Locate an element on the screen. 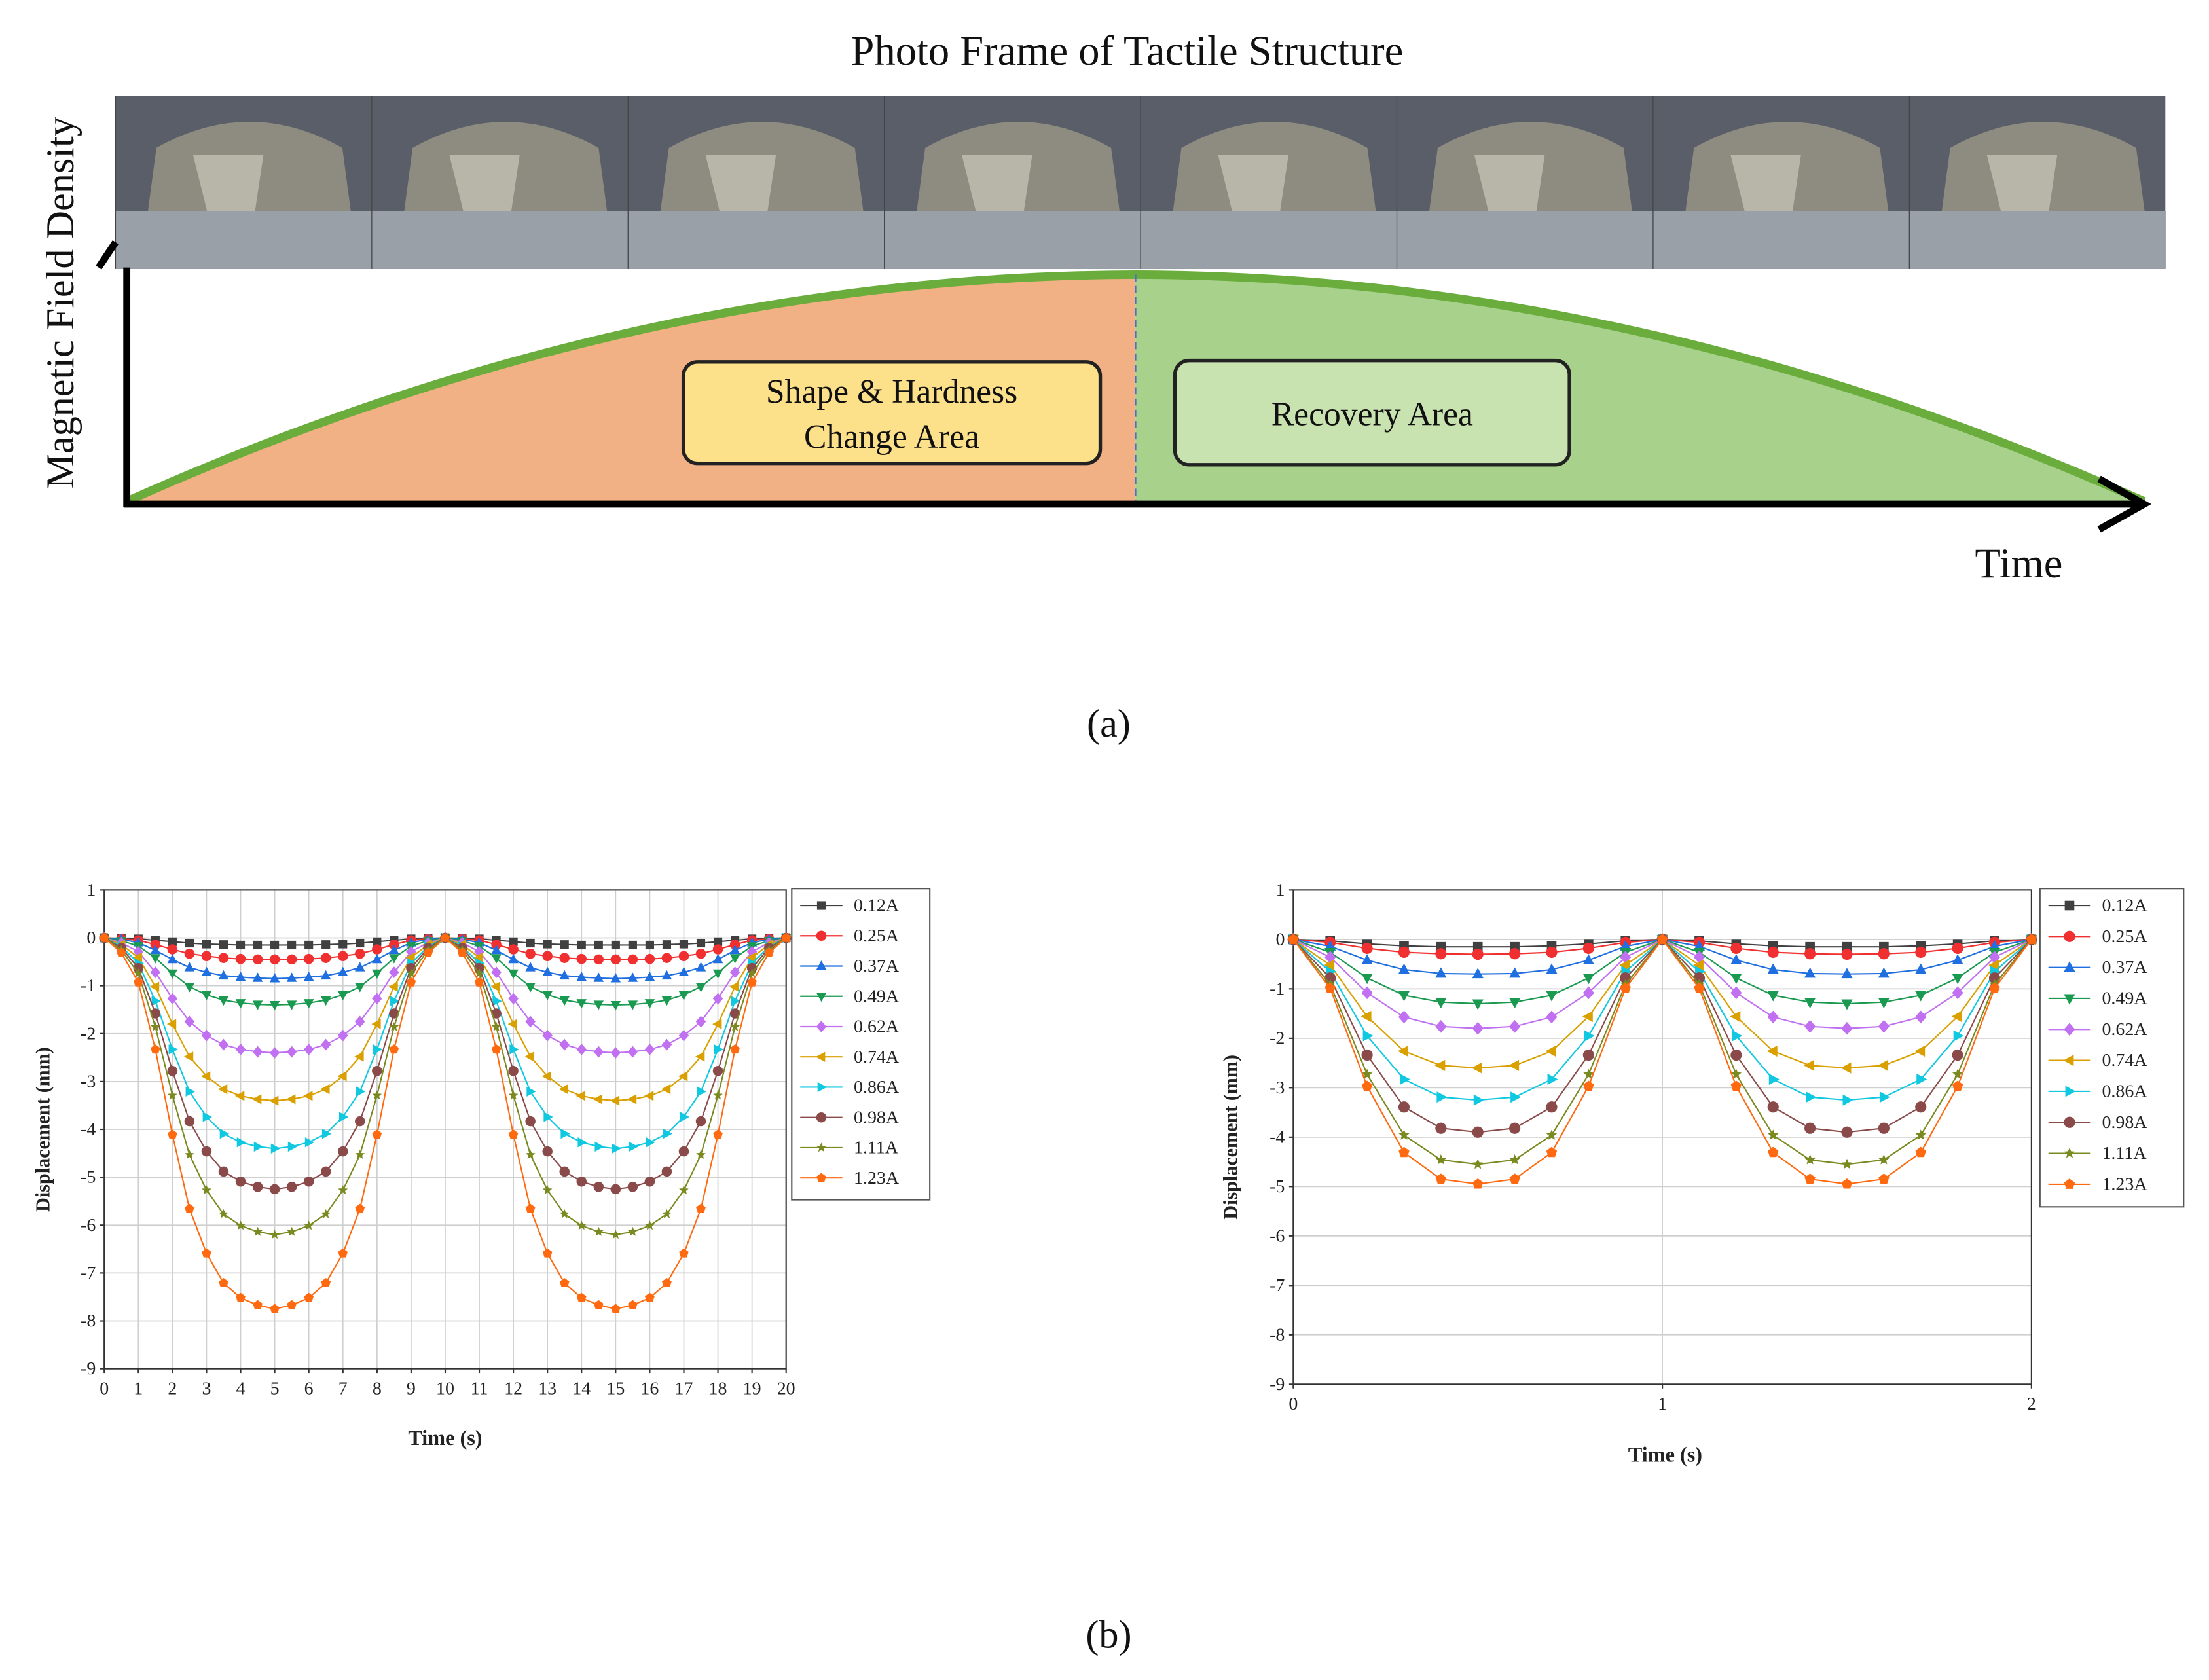  shape-box is located at coordinates (892, 413).